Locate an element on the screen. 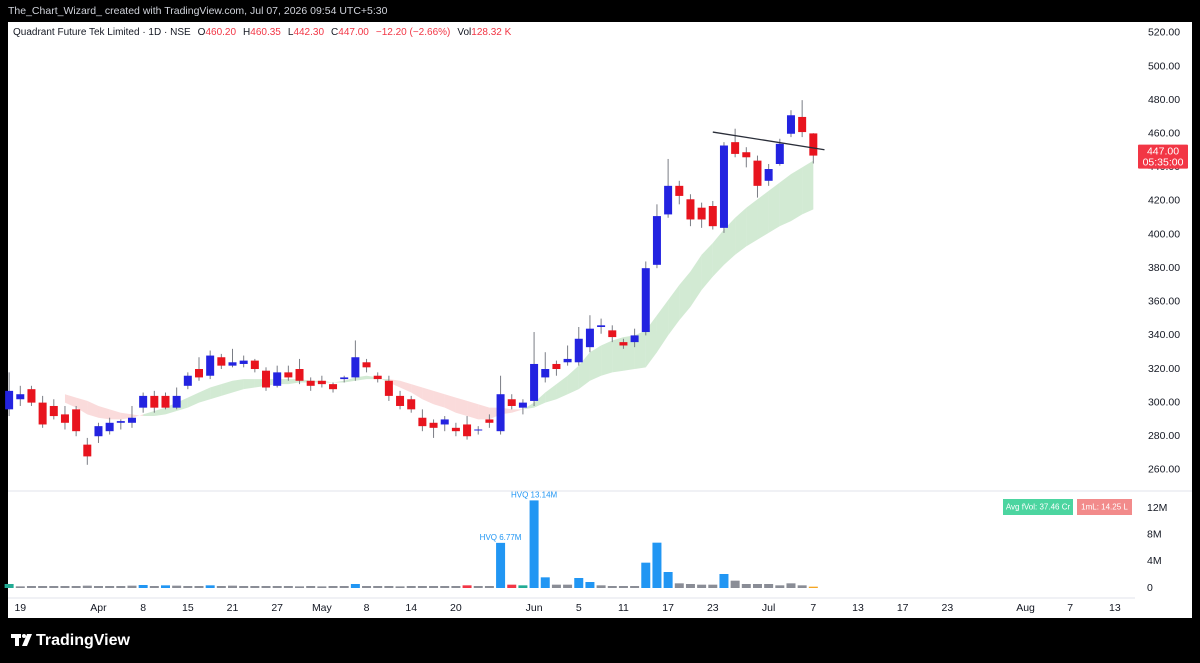 Image resolution: width=1200 pixels, height=663 pixels. y-tick-label: 320.00 is located at coordinates (1164, 369).